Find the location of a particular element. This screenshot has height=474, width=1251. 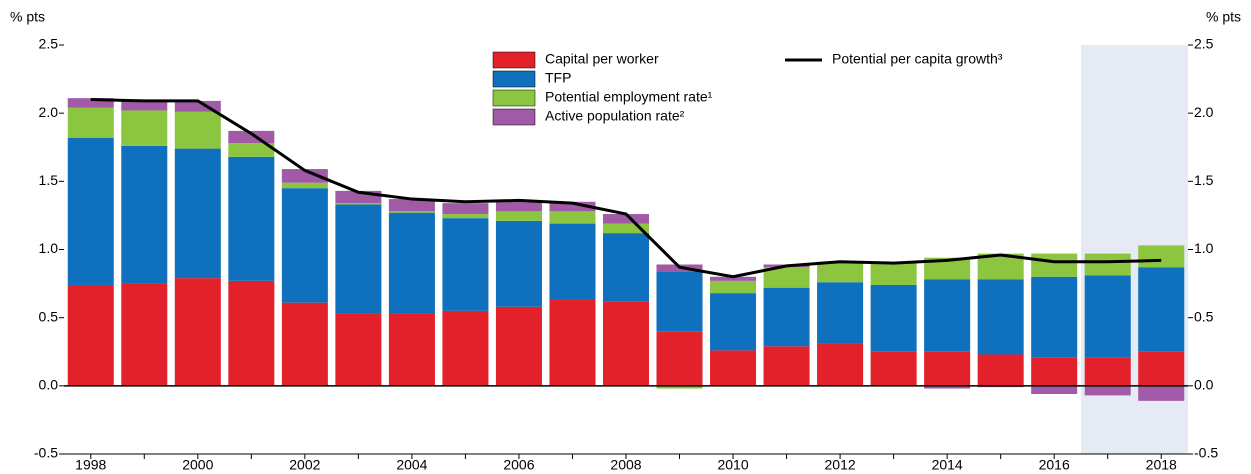

y-tick-label: 2.0 is located at coordinates (49, 112).